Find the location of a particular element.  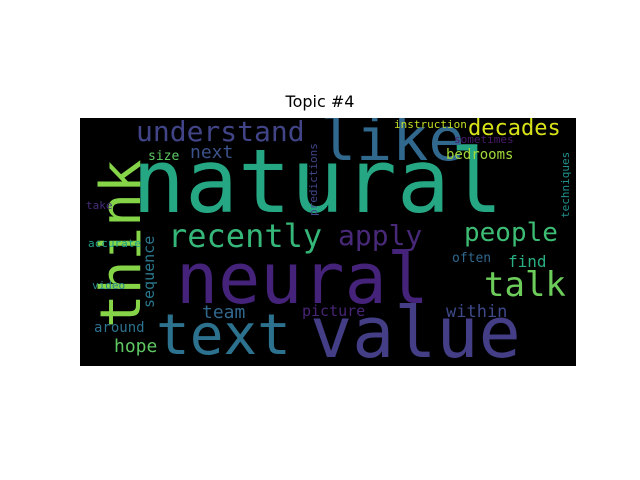

word-within: within is located at coordinates (477, 312).